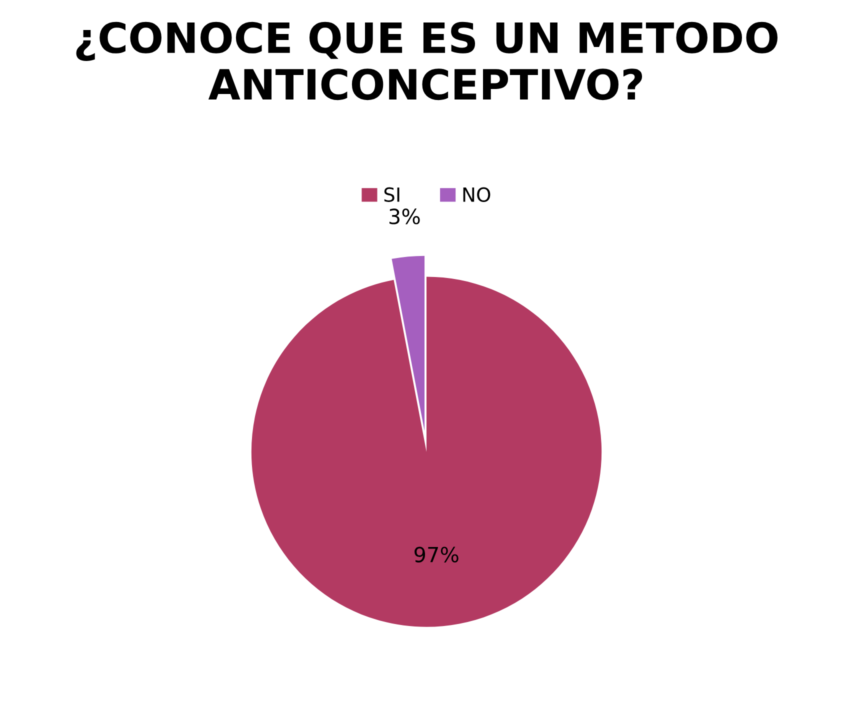  I want to click on data-label: 97%, so click(436, 554).